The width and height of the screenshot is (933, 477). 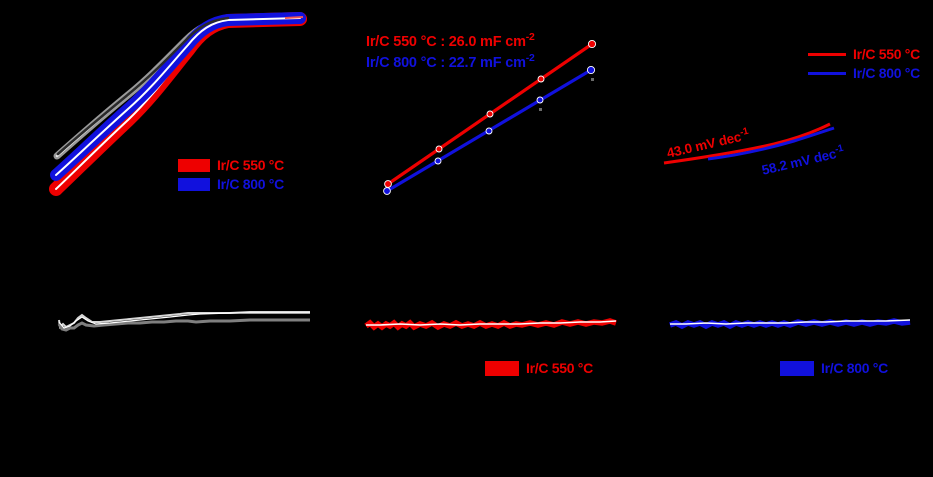 I want to click on curve-dark-trace, so click(x=143, y=86).